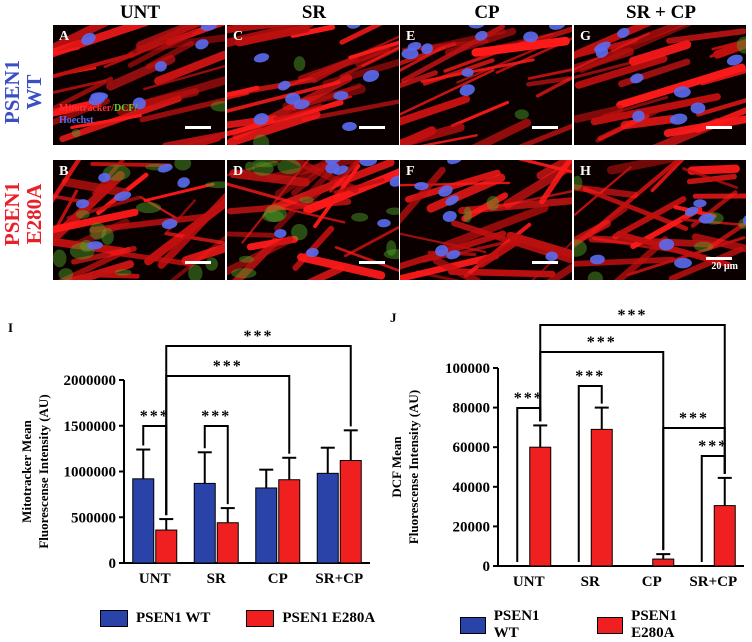 Image resolution: width=752 pixels, height=642 pixels. What do you see at coordinates (313, 85) in the screenshot?
I see `micrograph-panel-c: C` at bounding box center [313, 85].